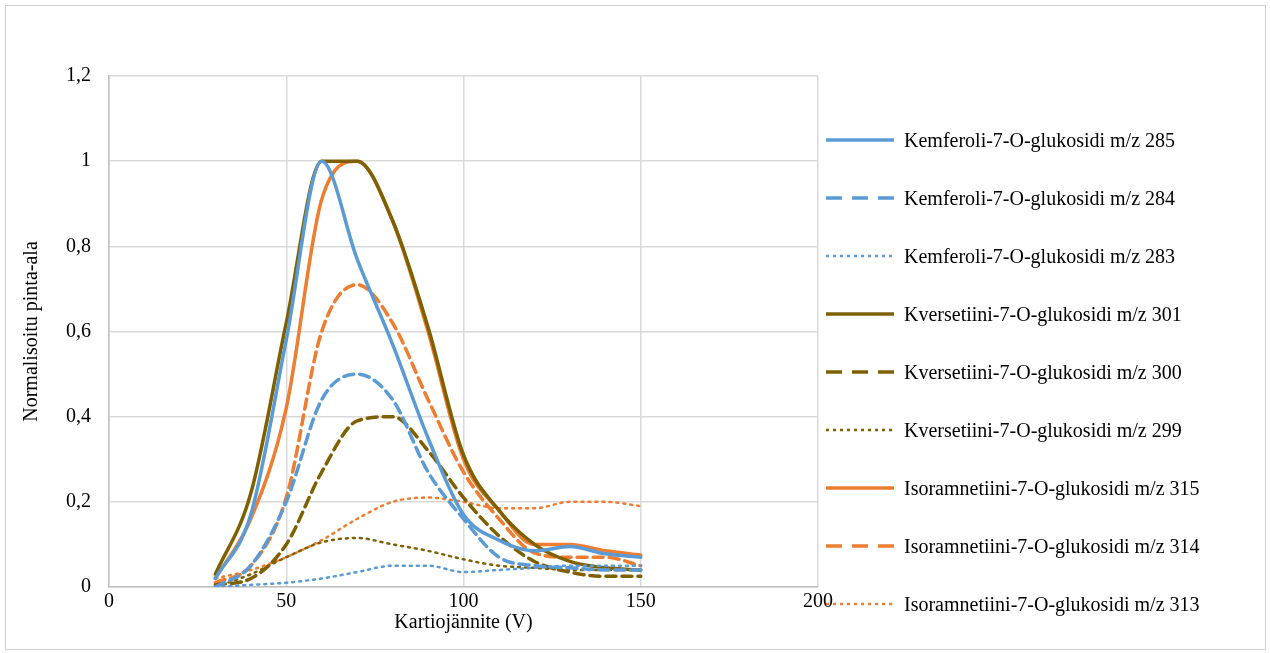 The image size is (1270, 653). Describe the element at coordinates (78, 74) in the screenshot. I see `y-tick-label: 1,2` at that location.